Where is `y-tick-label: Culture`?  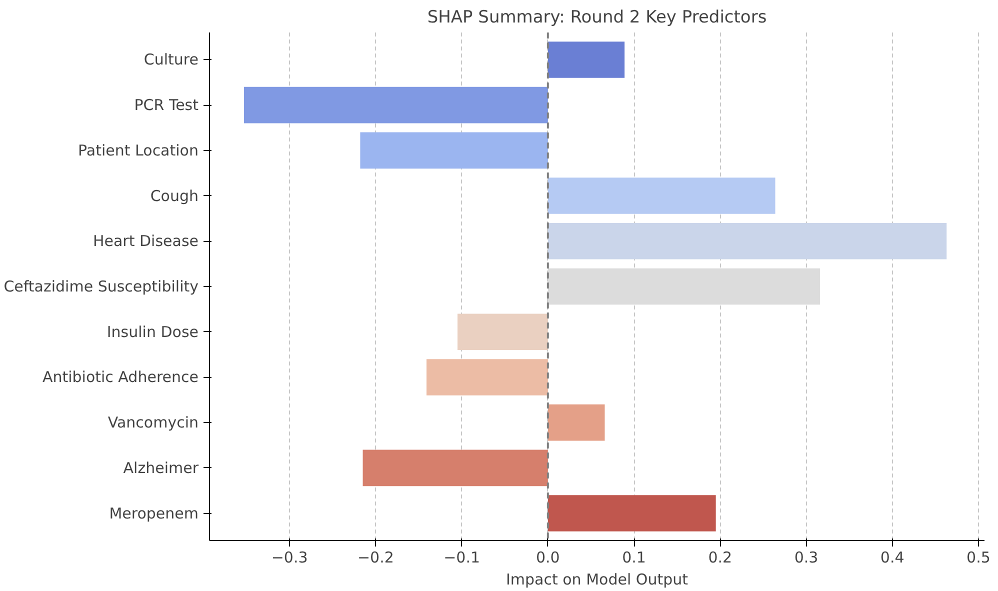 y-tick-label: Culture is located at coordinates (171, 59).